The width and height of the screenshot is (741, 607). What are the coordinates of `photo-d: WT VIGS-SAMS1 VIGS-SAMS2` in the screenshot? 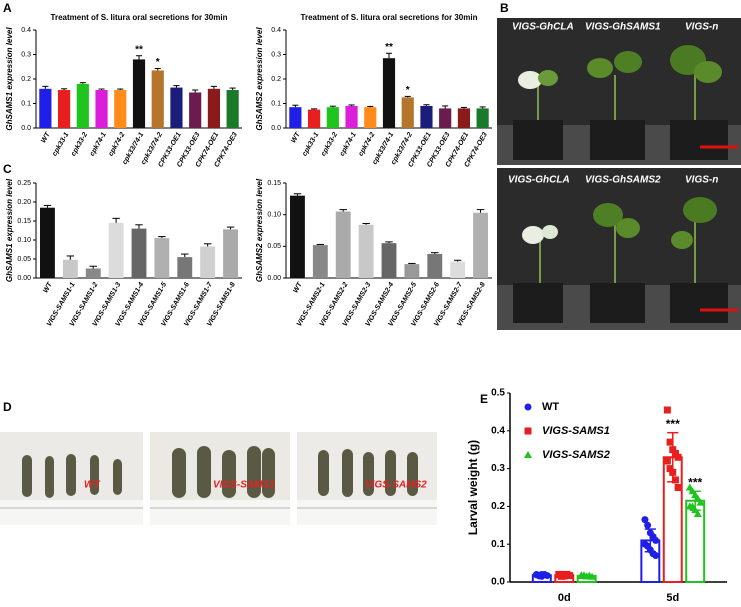 It's located at (218, 478).